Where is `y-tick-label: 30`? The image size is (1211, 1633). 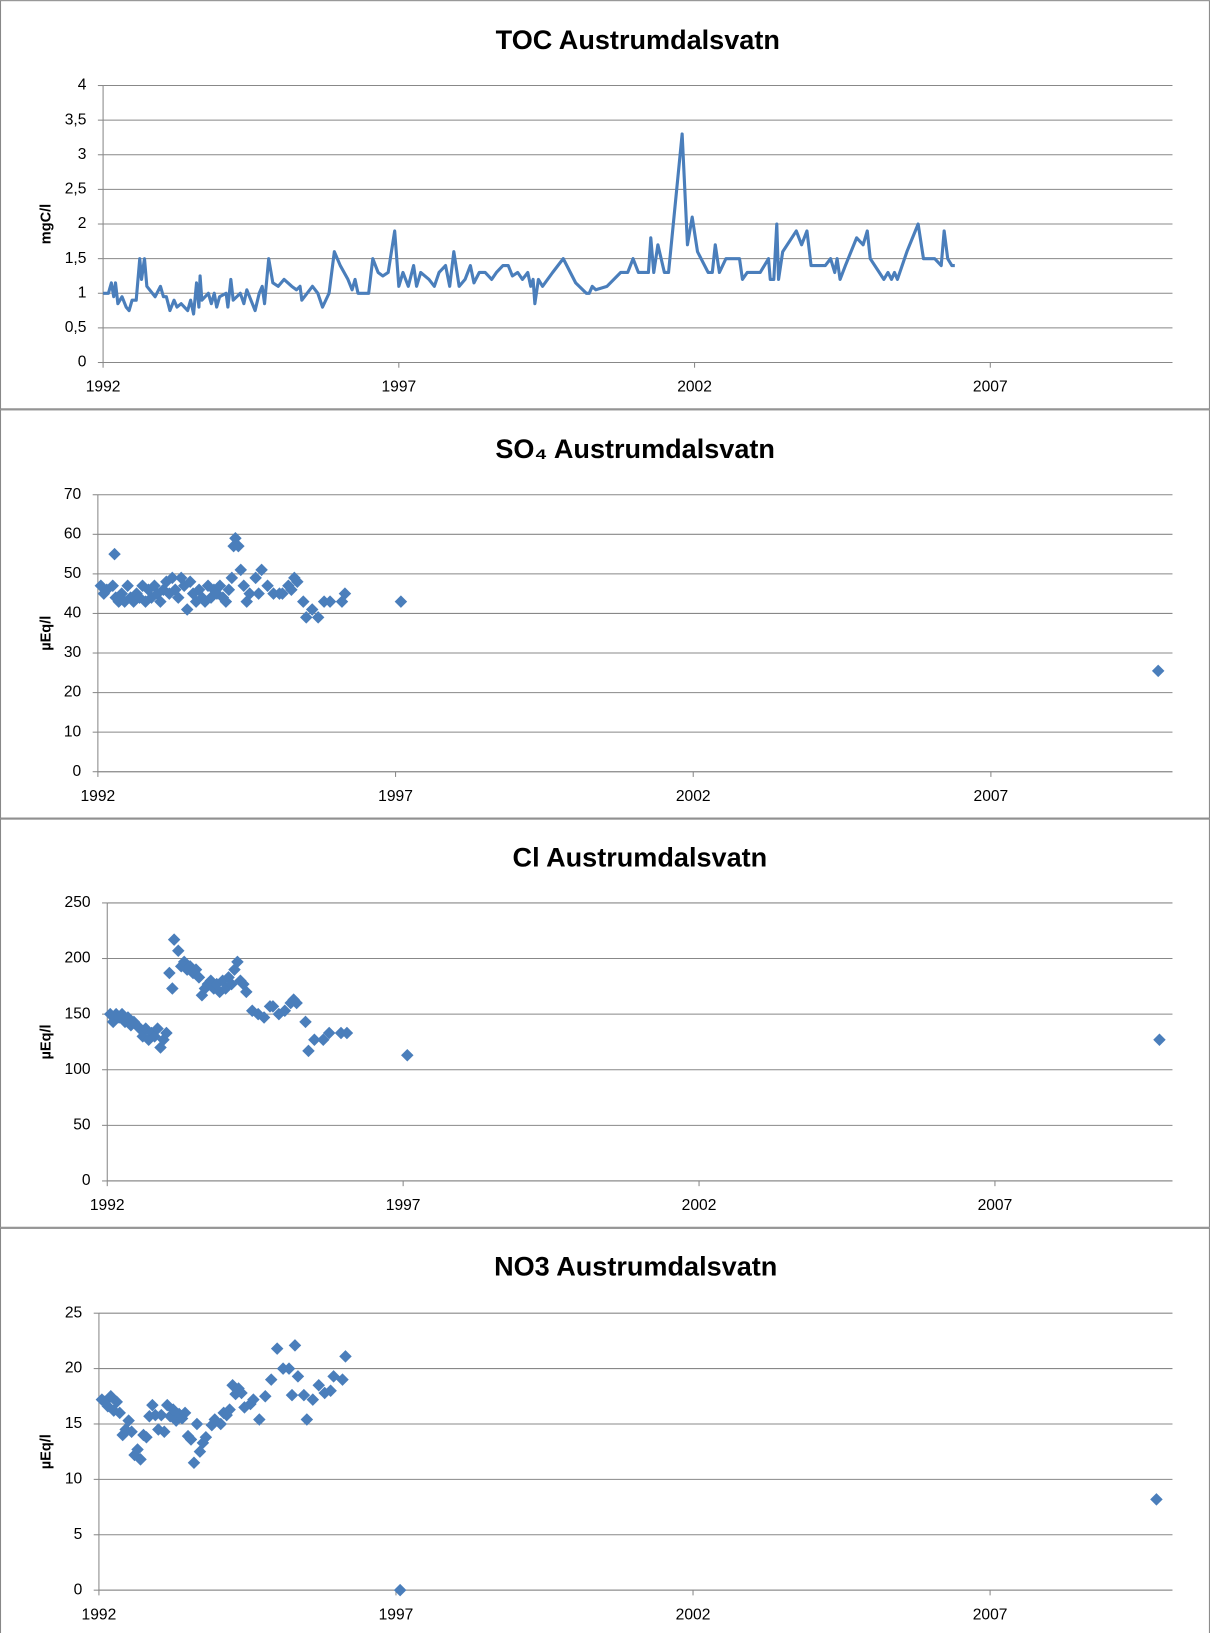 y-tick-label: 30 is located at coordinates (73, 652).